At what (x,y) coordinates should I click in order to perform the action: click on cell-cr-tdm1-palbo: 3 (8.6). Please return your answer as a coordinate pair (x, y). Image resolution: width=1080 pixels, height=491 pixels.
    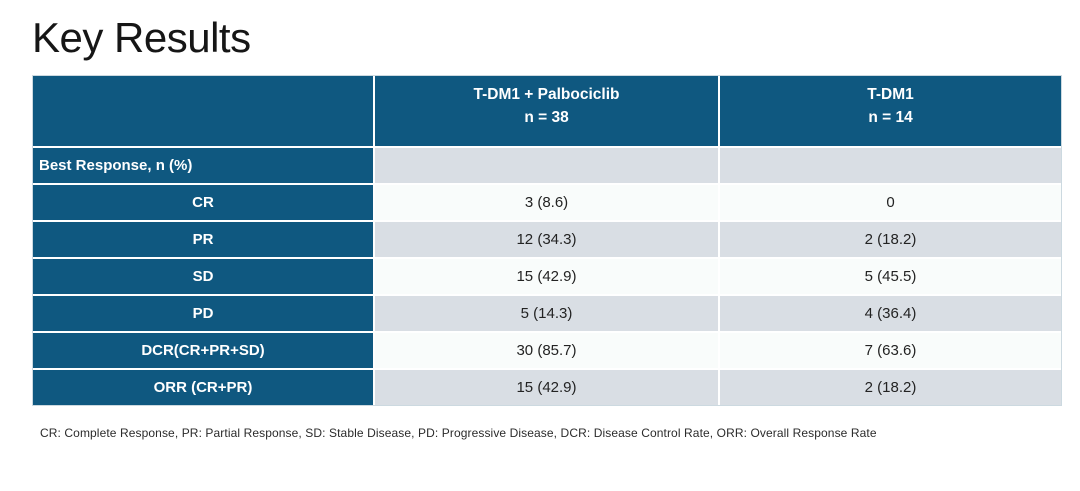
    Looking at the image, I should click on (546, 202).